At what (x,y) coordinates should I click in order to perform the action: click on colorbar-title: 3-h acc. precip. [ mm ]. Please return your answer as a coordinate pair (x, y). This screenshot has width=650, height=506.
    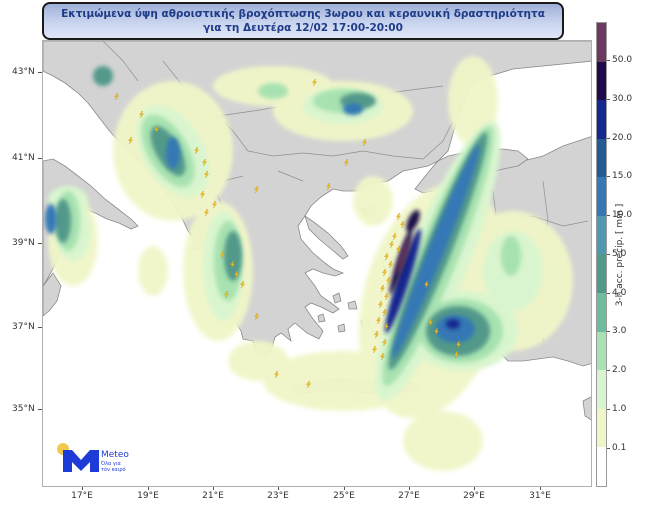
    Looking at the image, I should click on (620, 255).